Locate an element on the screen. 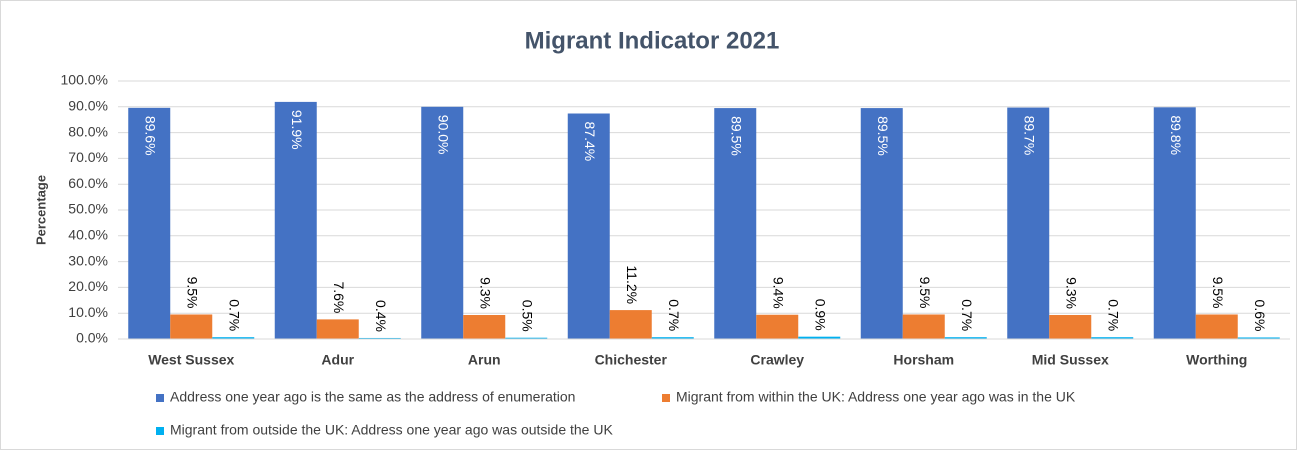 The height and width of the screenshot is (450, 1304). y-tick-label: 20.0% is located at coordinates (88, 286).